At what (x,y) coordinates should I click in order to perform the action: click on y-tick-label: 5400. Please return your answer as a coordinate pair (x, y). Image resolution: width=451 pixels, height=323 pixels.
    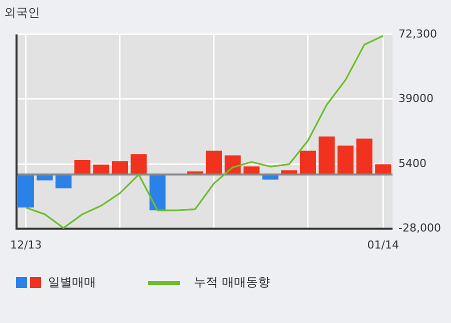
    Looking at the image, I should click on (412, 163).